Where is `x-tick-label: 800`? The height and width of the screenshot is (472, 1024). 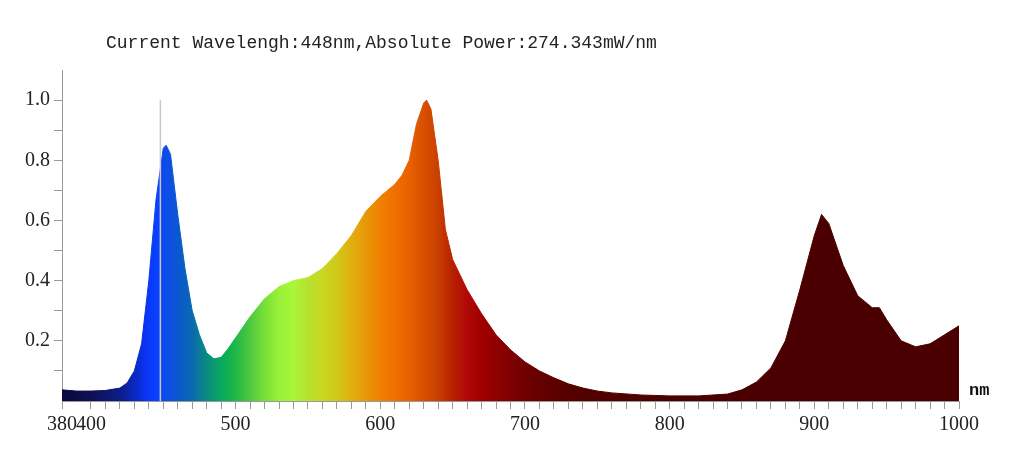 x-tick-label: 800 is located at coordinates (669, 423).